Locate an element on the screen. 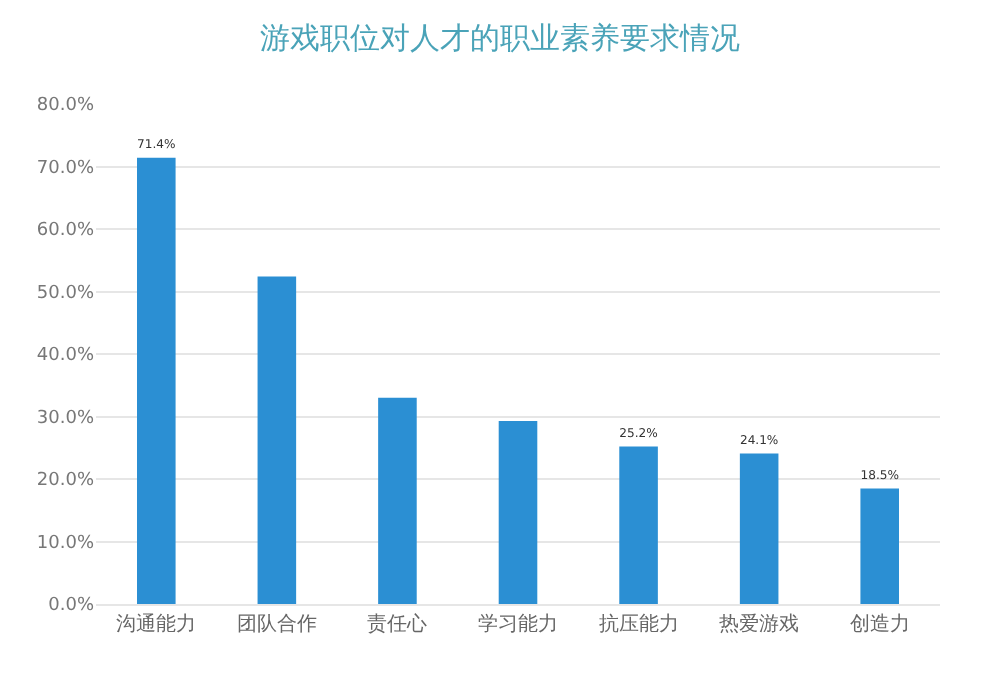  x-tick-label: 团队合作 is located at coordinates (276, 624).